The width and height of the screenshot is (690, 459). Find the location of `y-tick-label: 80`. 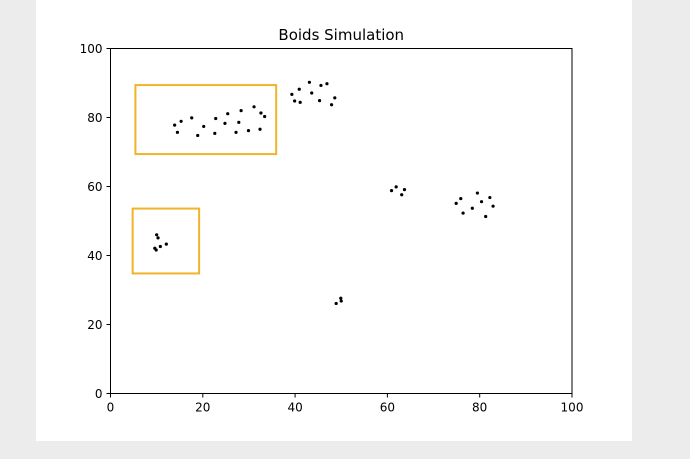

y-tick-label: 80 is located at coordinates (94, 118).